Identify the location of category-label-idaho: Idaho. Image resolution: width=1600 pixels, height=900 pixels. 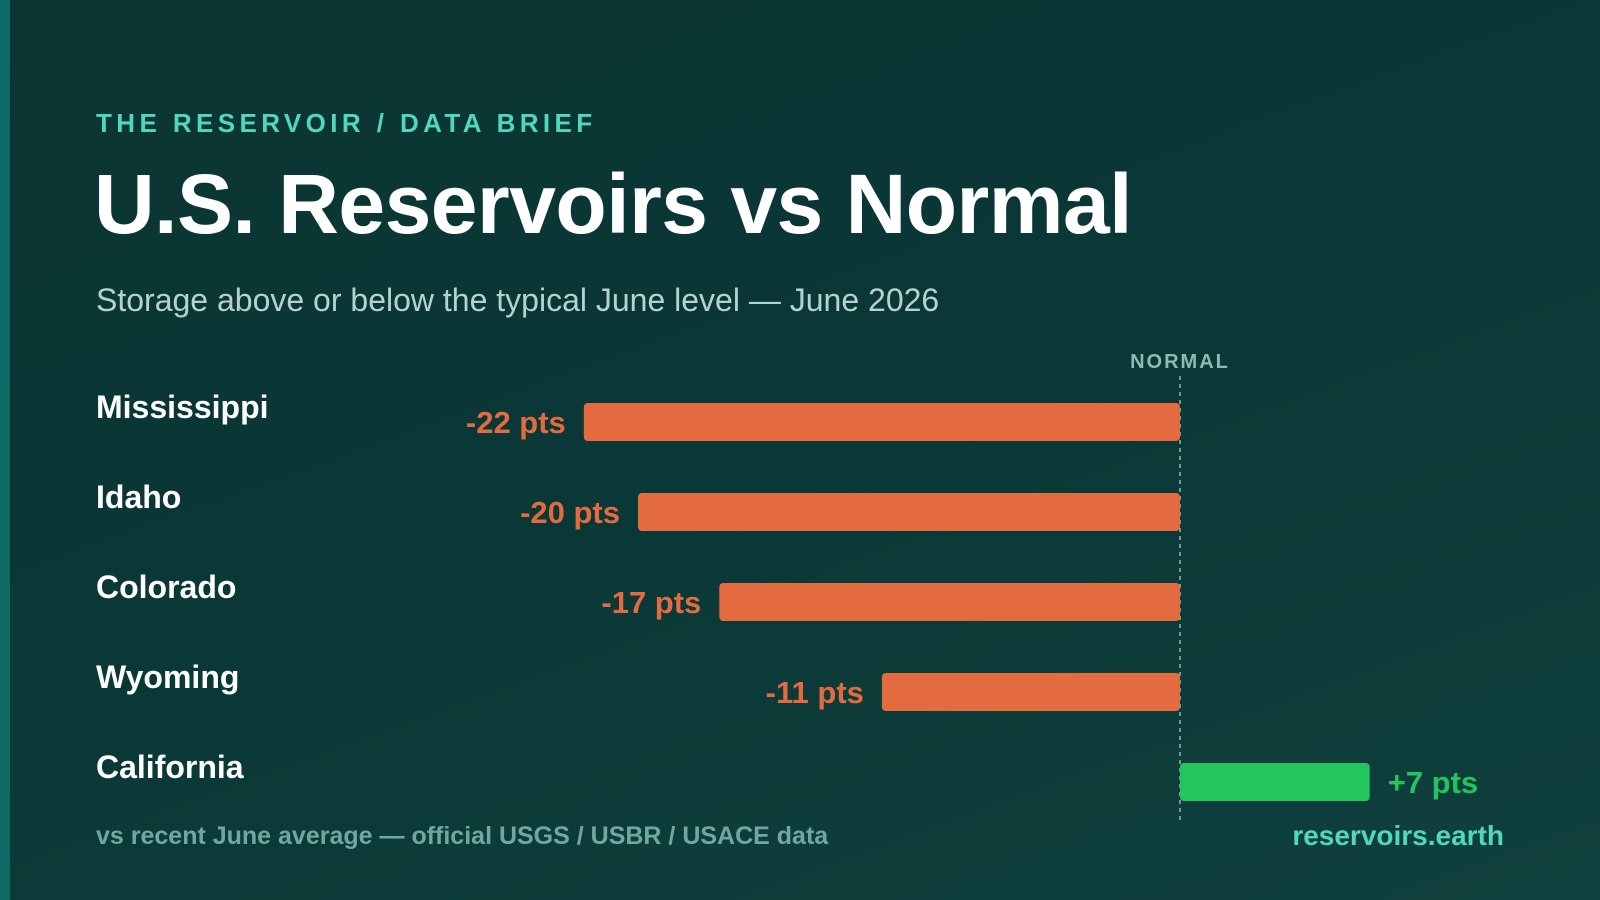
(138, 497).